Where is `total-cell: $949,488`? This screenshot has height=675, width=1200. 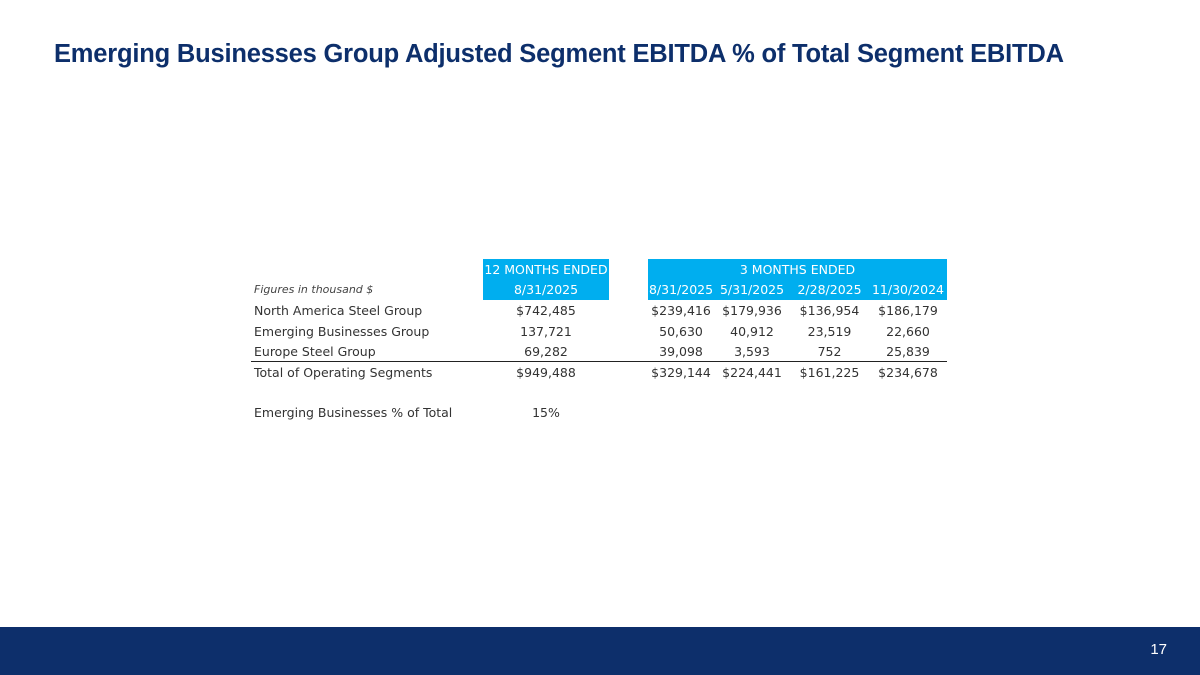
total-cell: $949,488 is located at coordinates (546, 372).